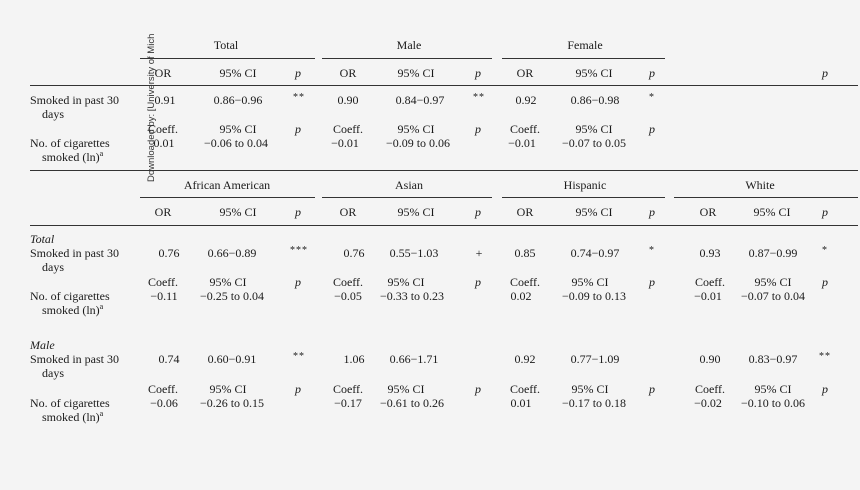  What do you see at coordinates (773, 359) in the screenshot?
I see `cell-ci: 0.83−0.97` at bounding box center [773, 359].